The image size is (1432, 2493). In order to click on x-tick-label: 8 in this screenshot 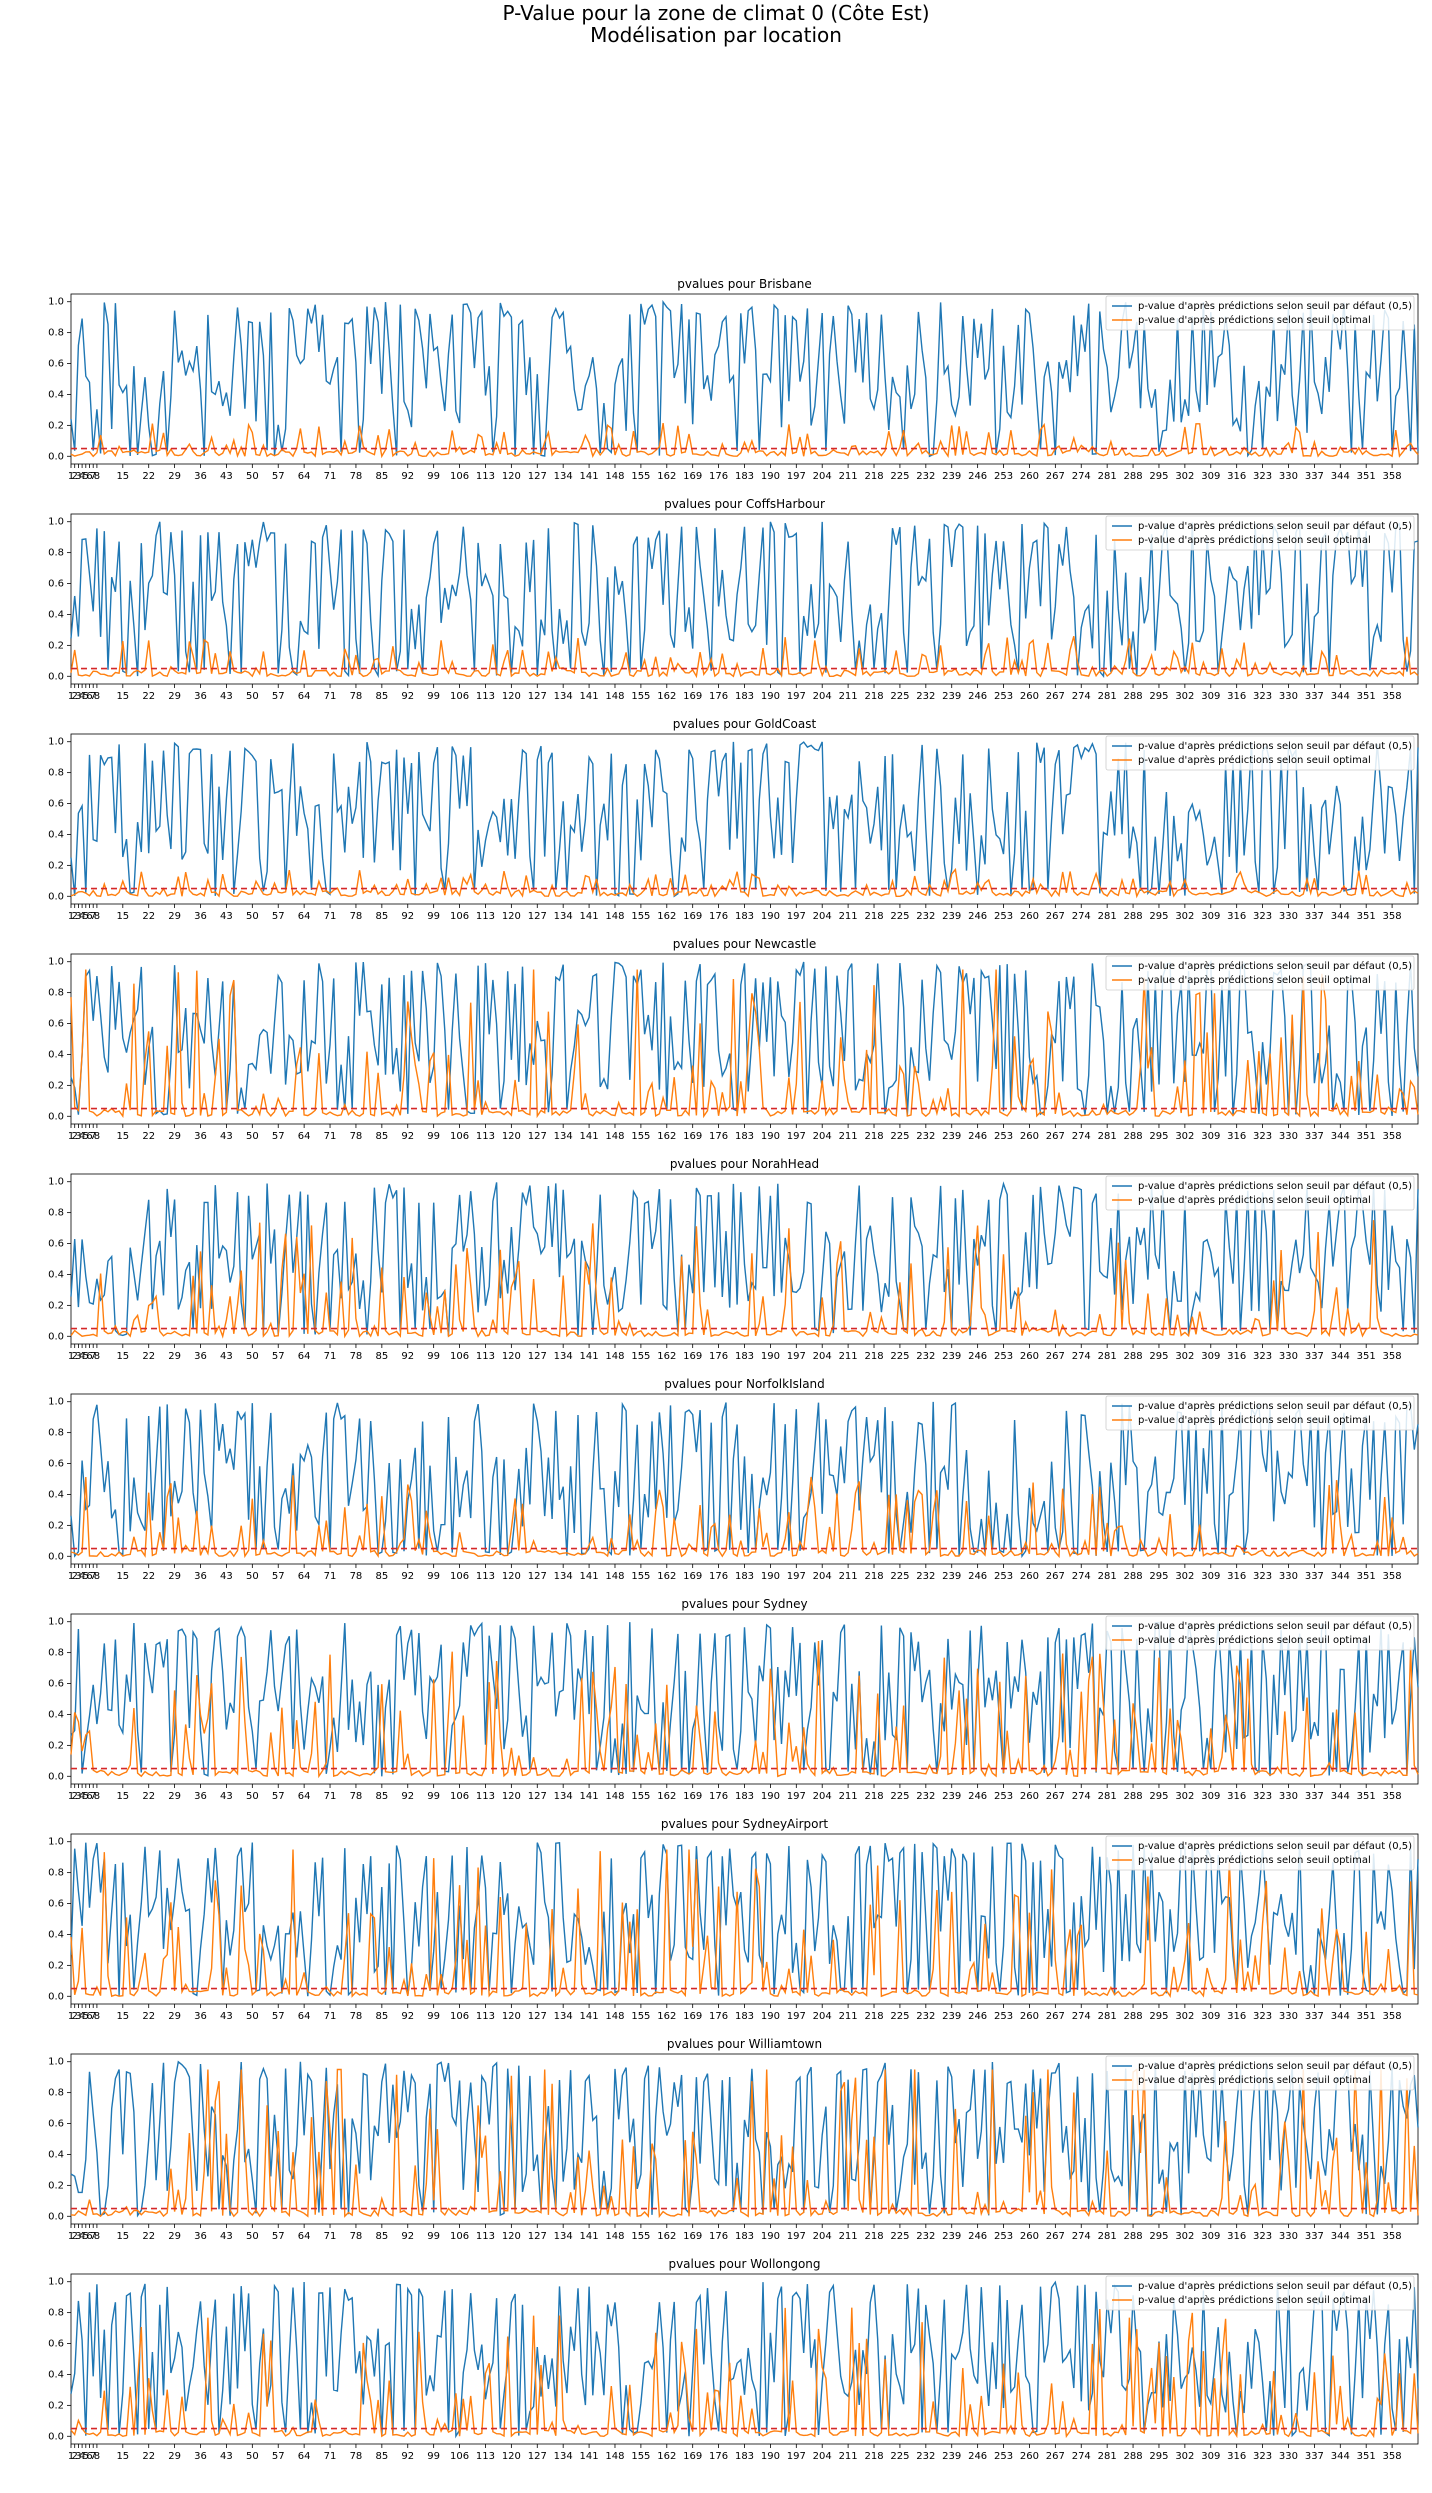, I will do `click(97, 476)`.